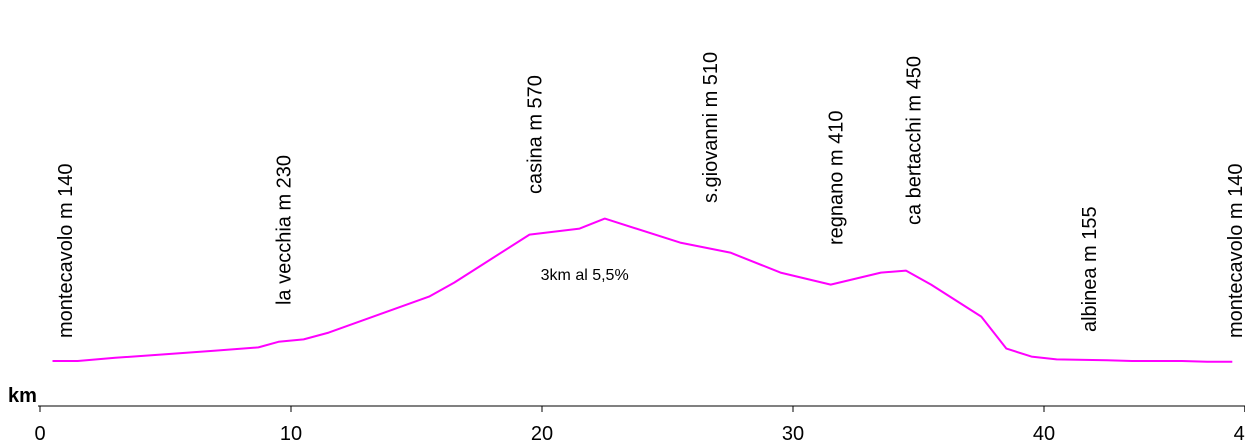  I want to click on x-axis-ticks: 0 10 20 30 40 48, so click(639, 425).